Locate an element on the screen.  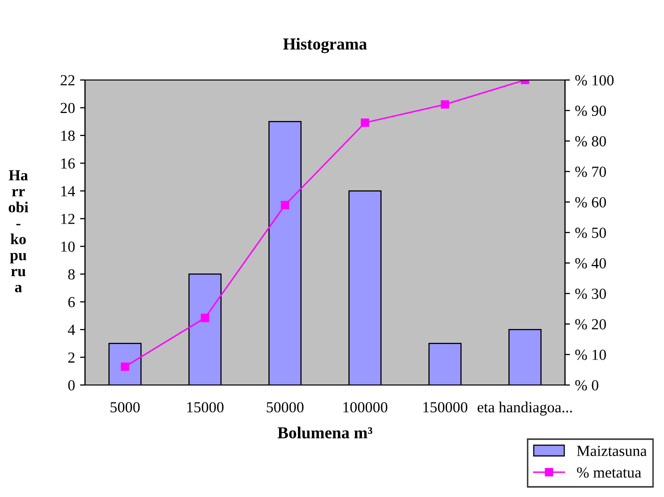
y2-tick-label: % 60 is located at coordinates (590, 202).